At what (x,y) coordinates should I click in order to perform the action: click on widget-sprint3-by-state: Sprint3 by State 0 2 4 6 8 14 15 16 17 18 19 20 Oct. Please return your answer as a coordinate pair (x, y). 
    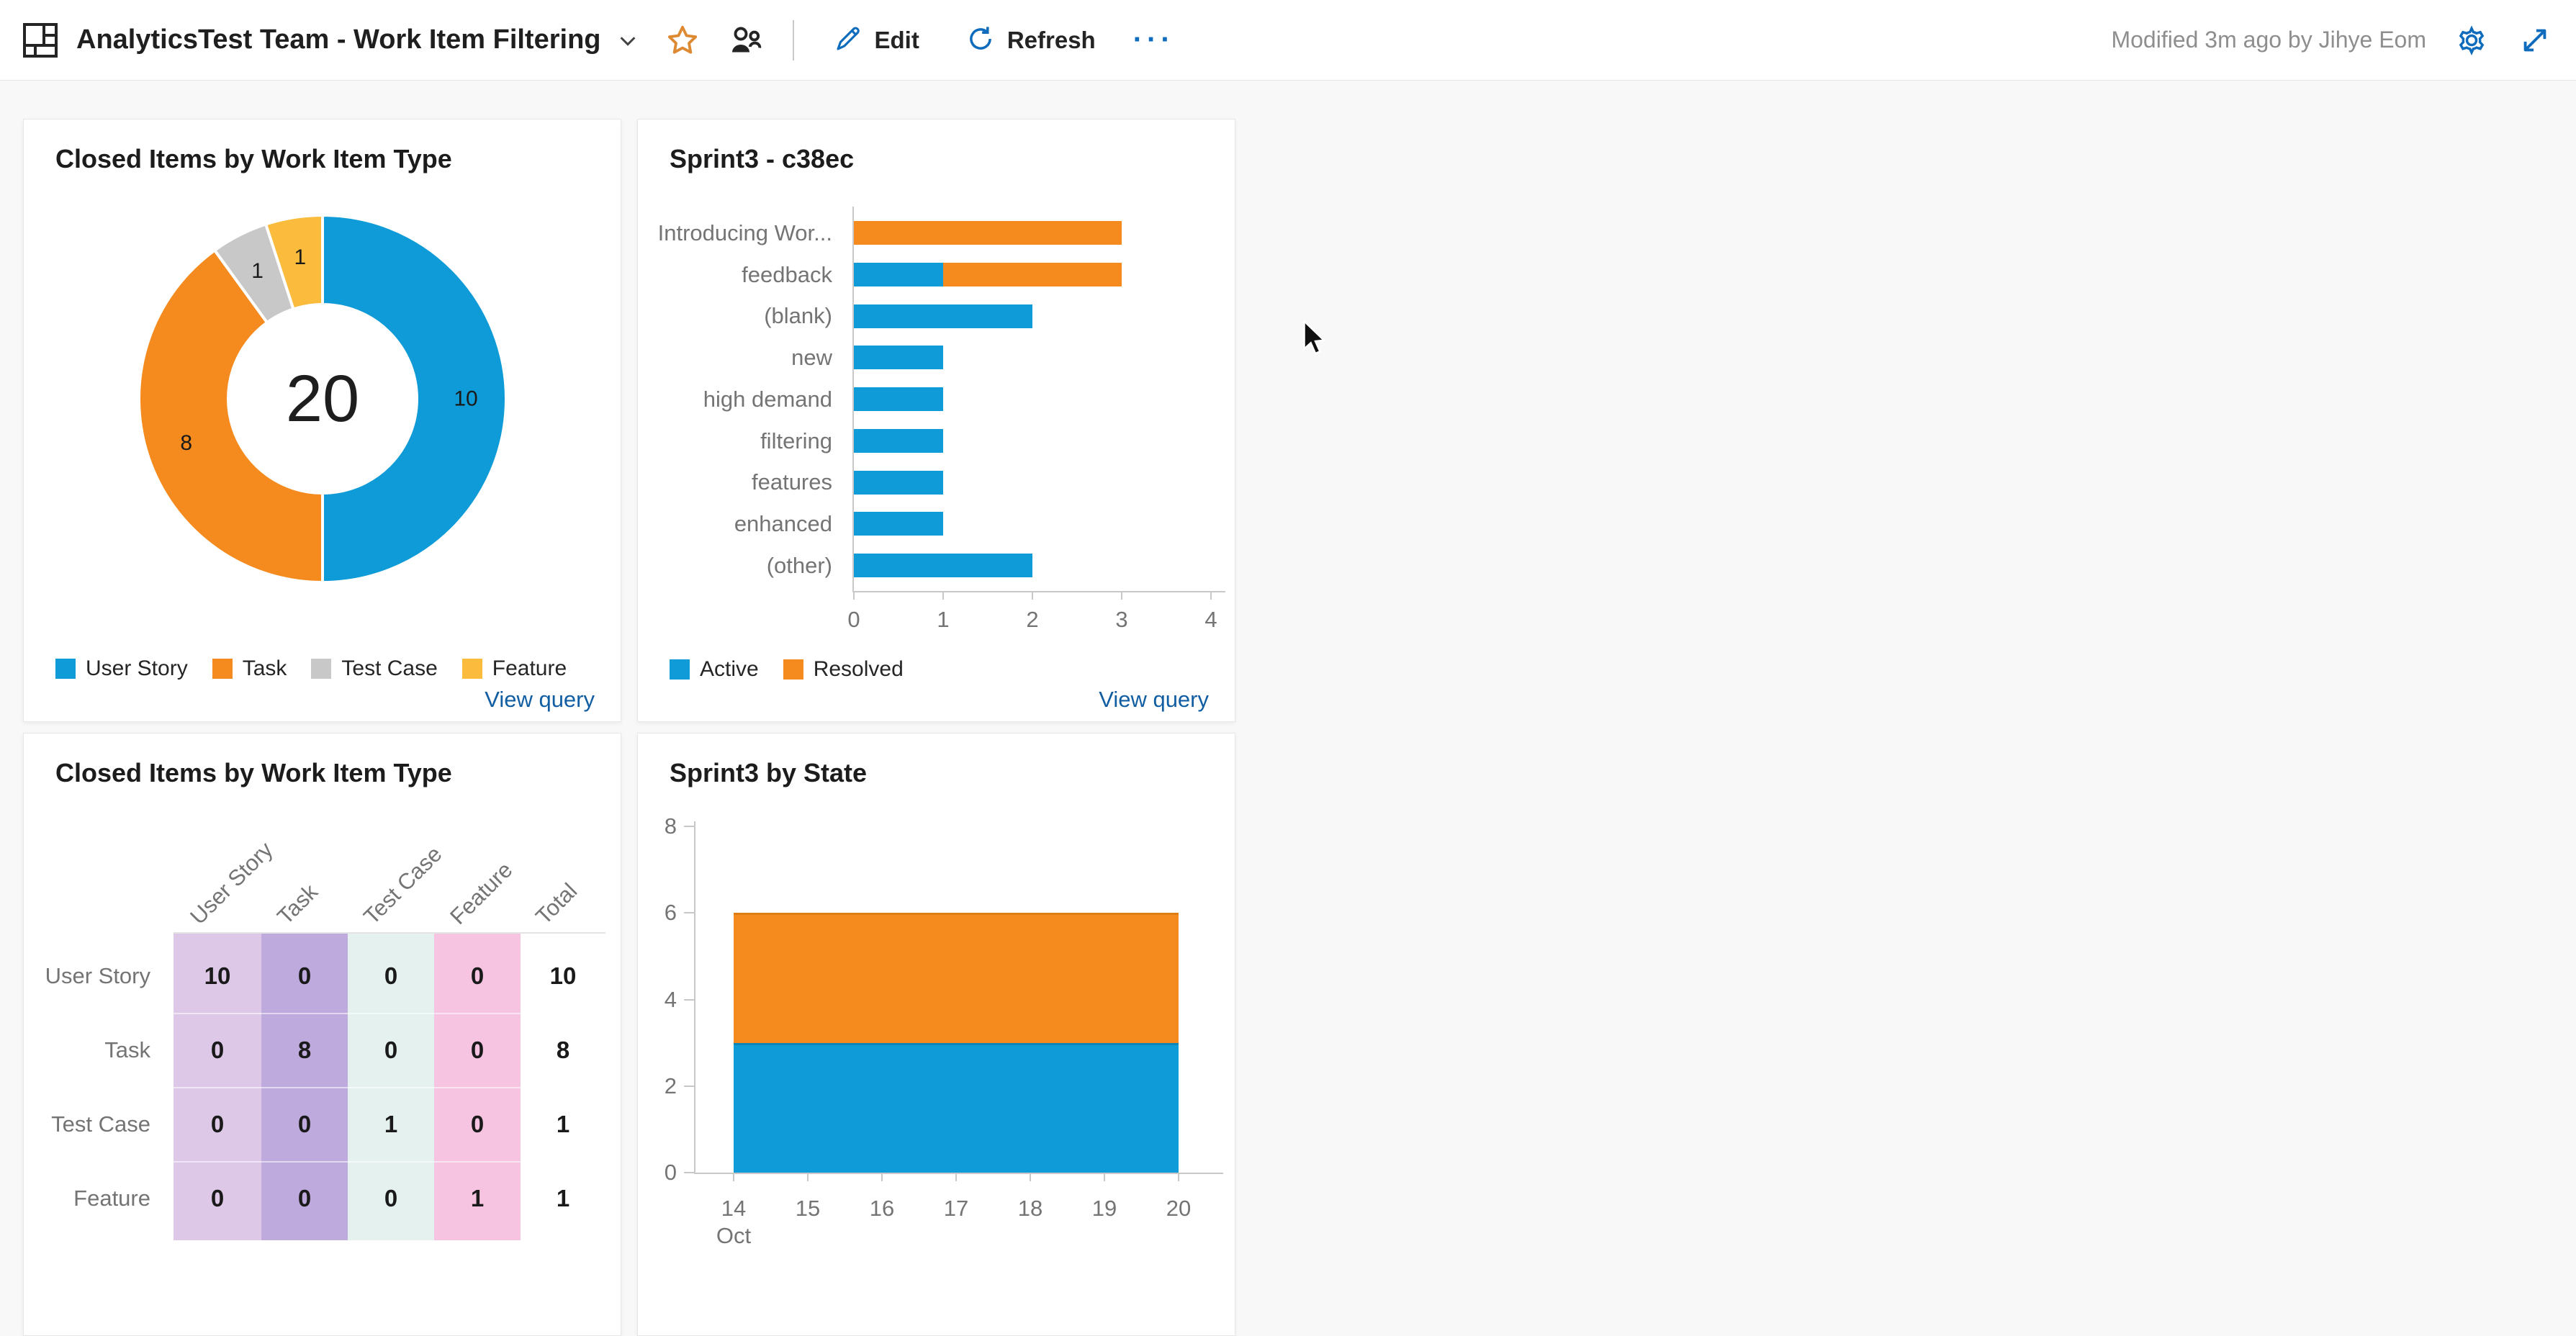
    Looking at the image, I should click on (936, 1034).